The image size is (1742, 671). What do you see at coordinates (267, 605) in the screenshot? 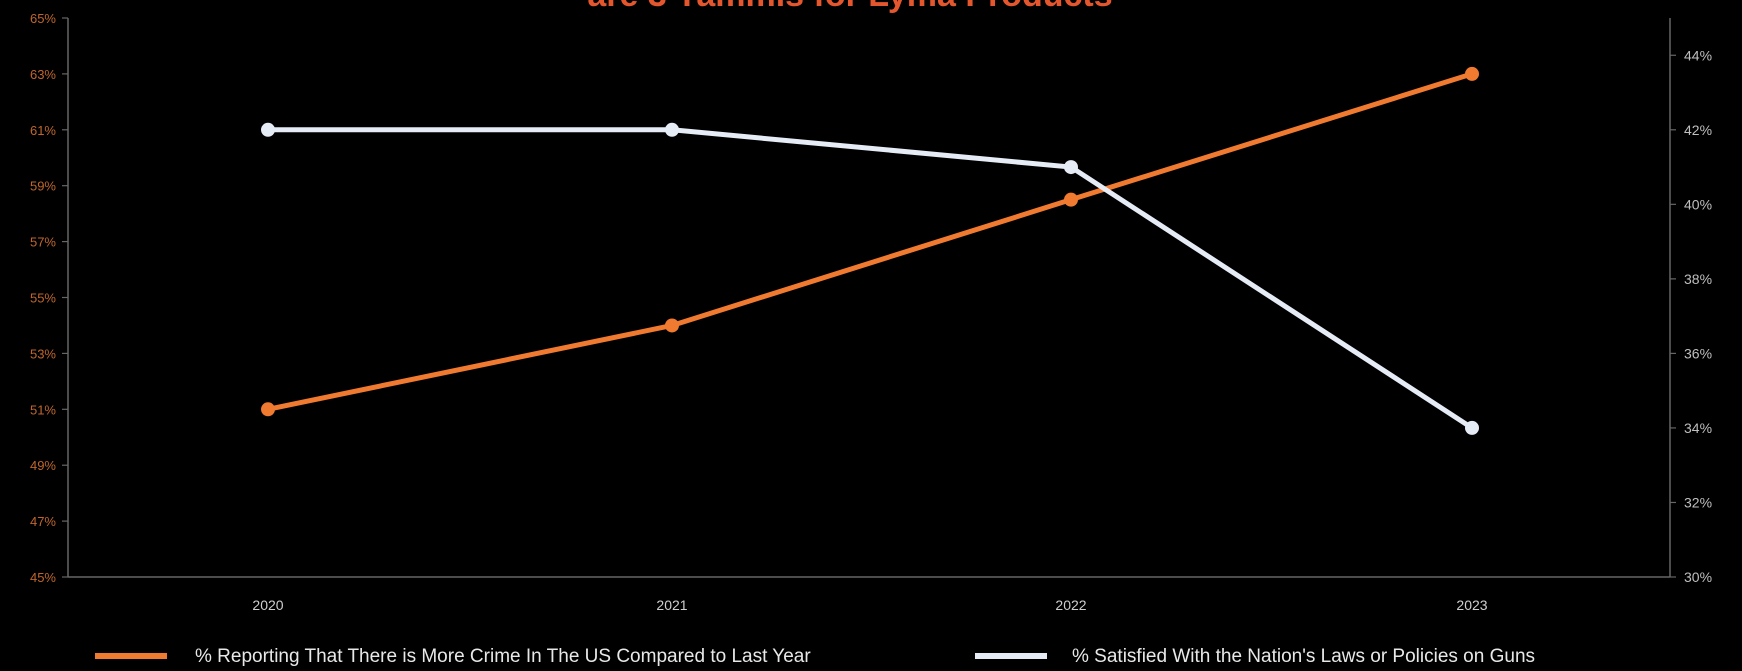
I see `x-tick-label: 2020` at bounding box center [267, 605].